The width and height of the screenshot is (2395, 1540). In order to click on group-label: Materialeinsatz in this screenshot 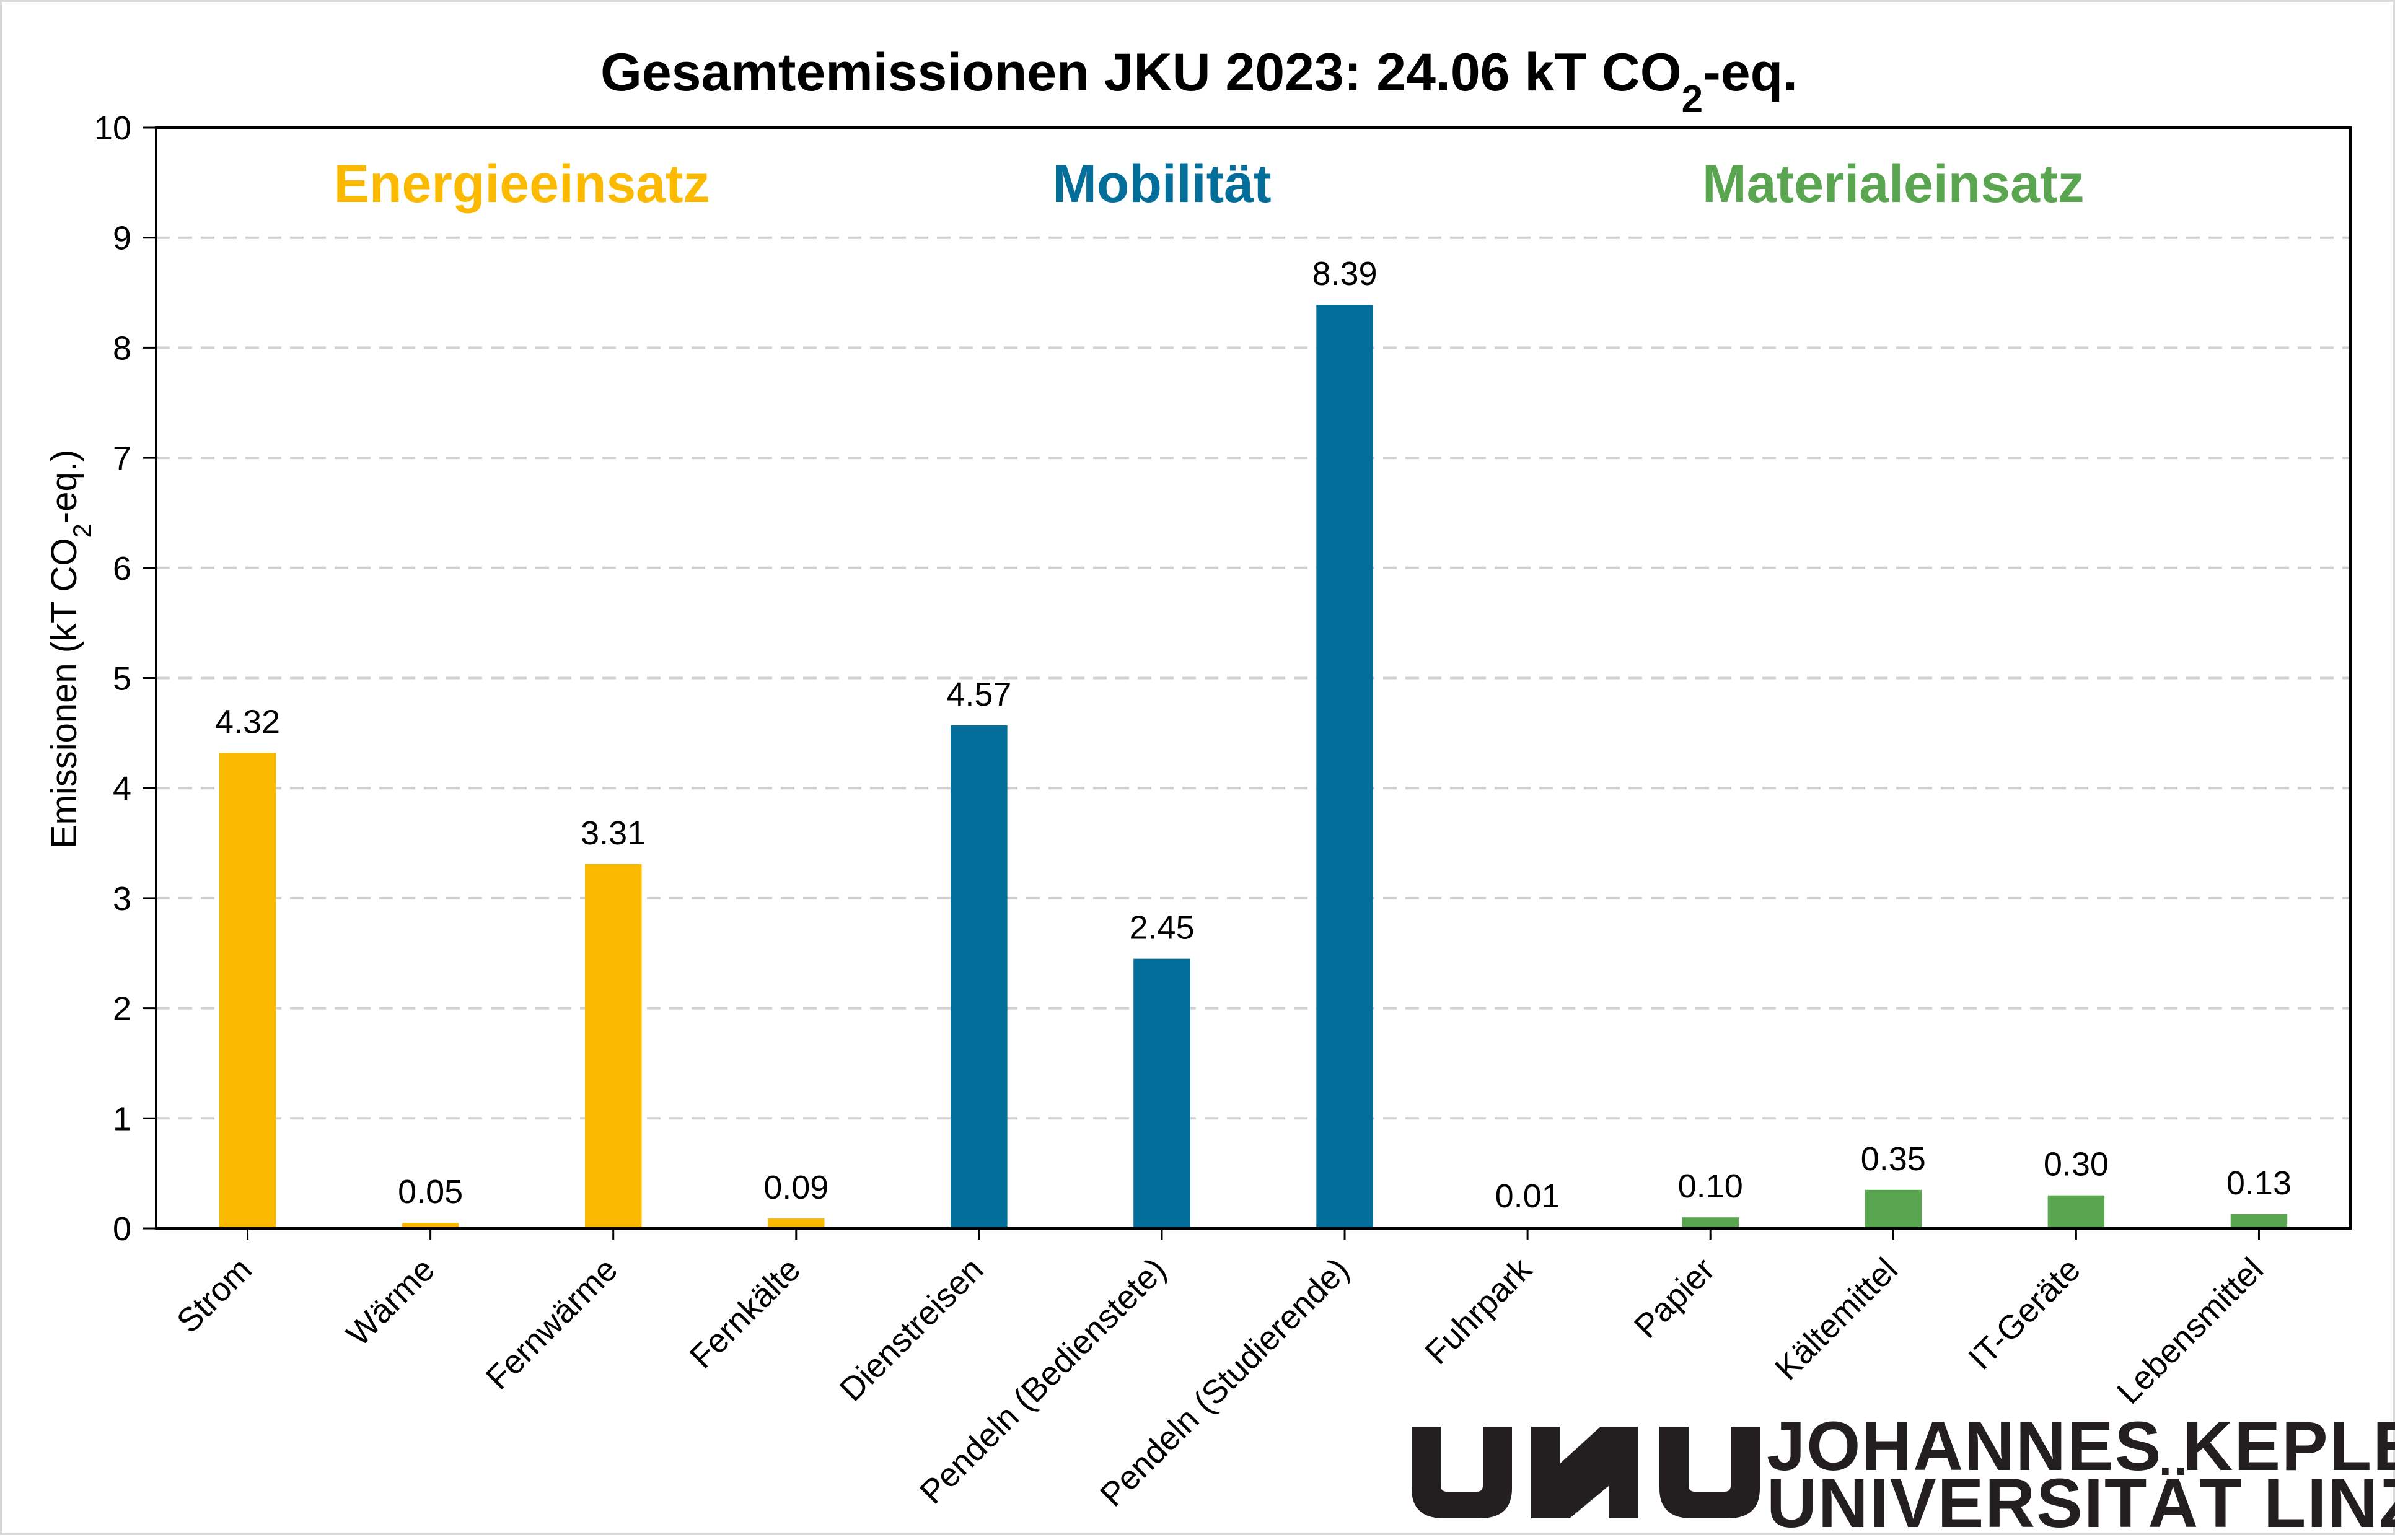, I will do `click(1893, 184)`.